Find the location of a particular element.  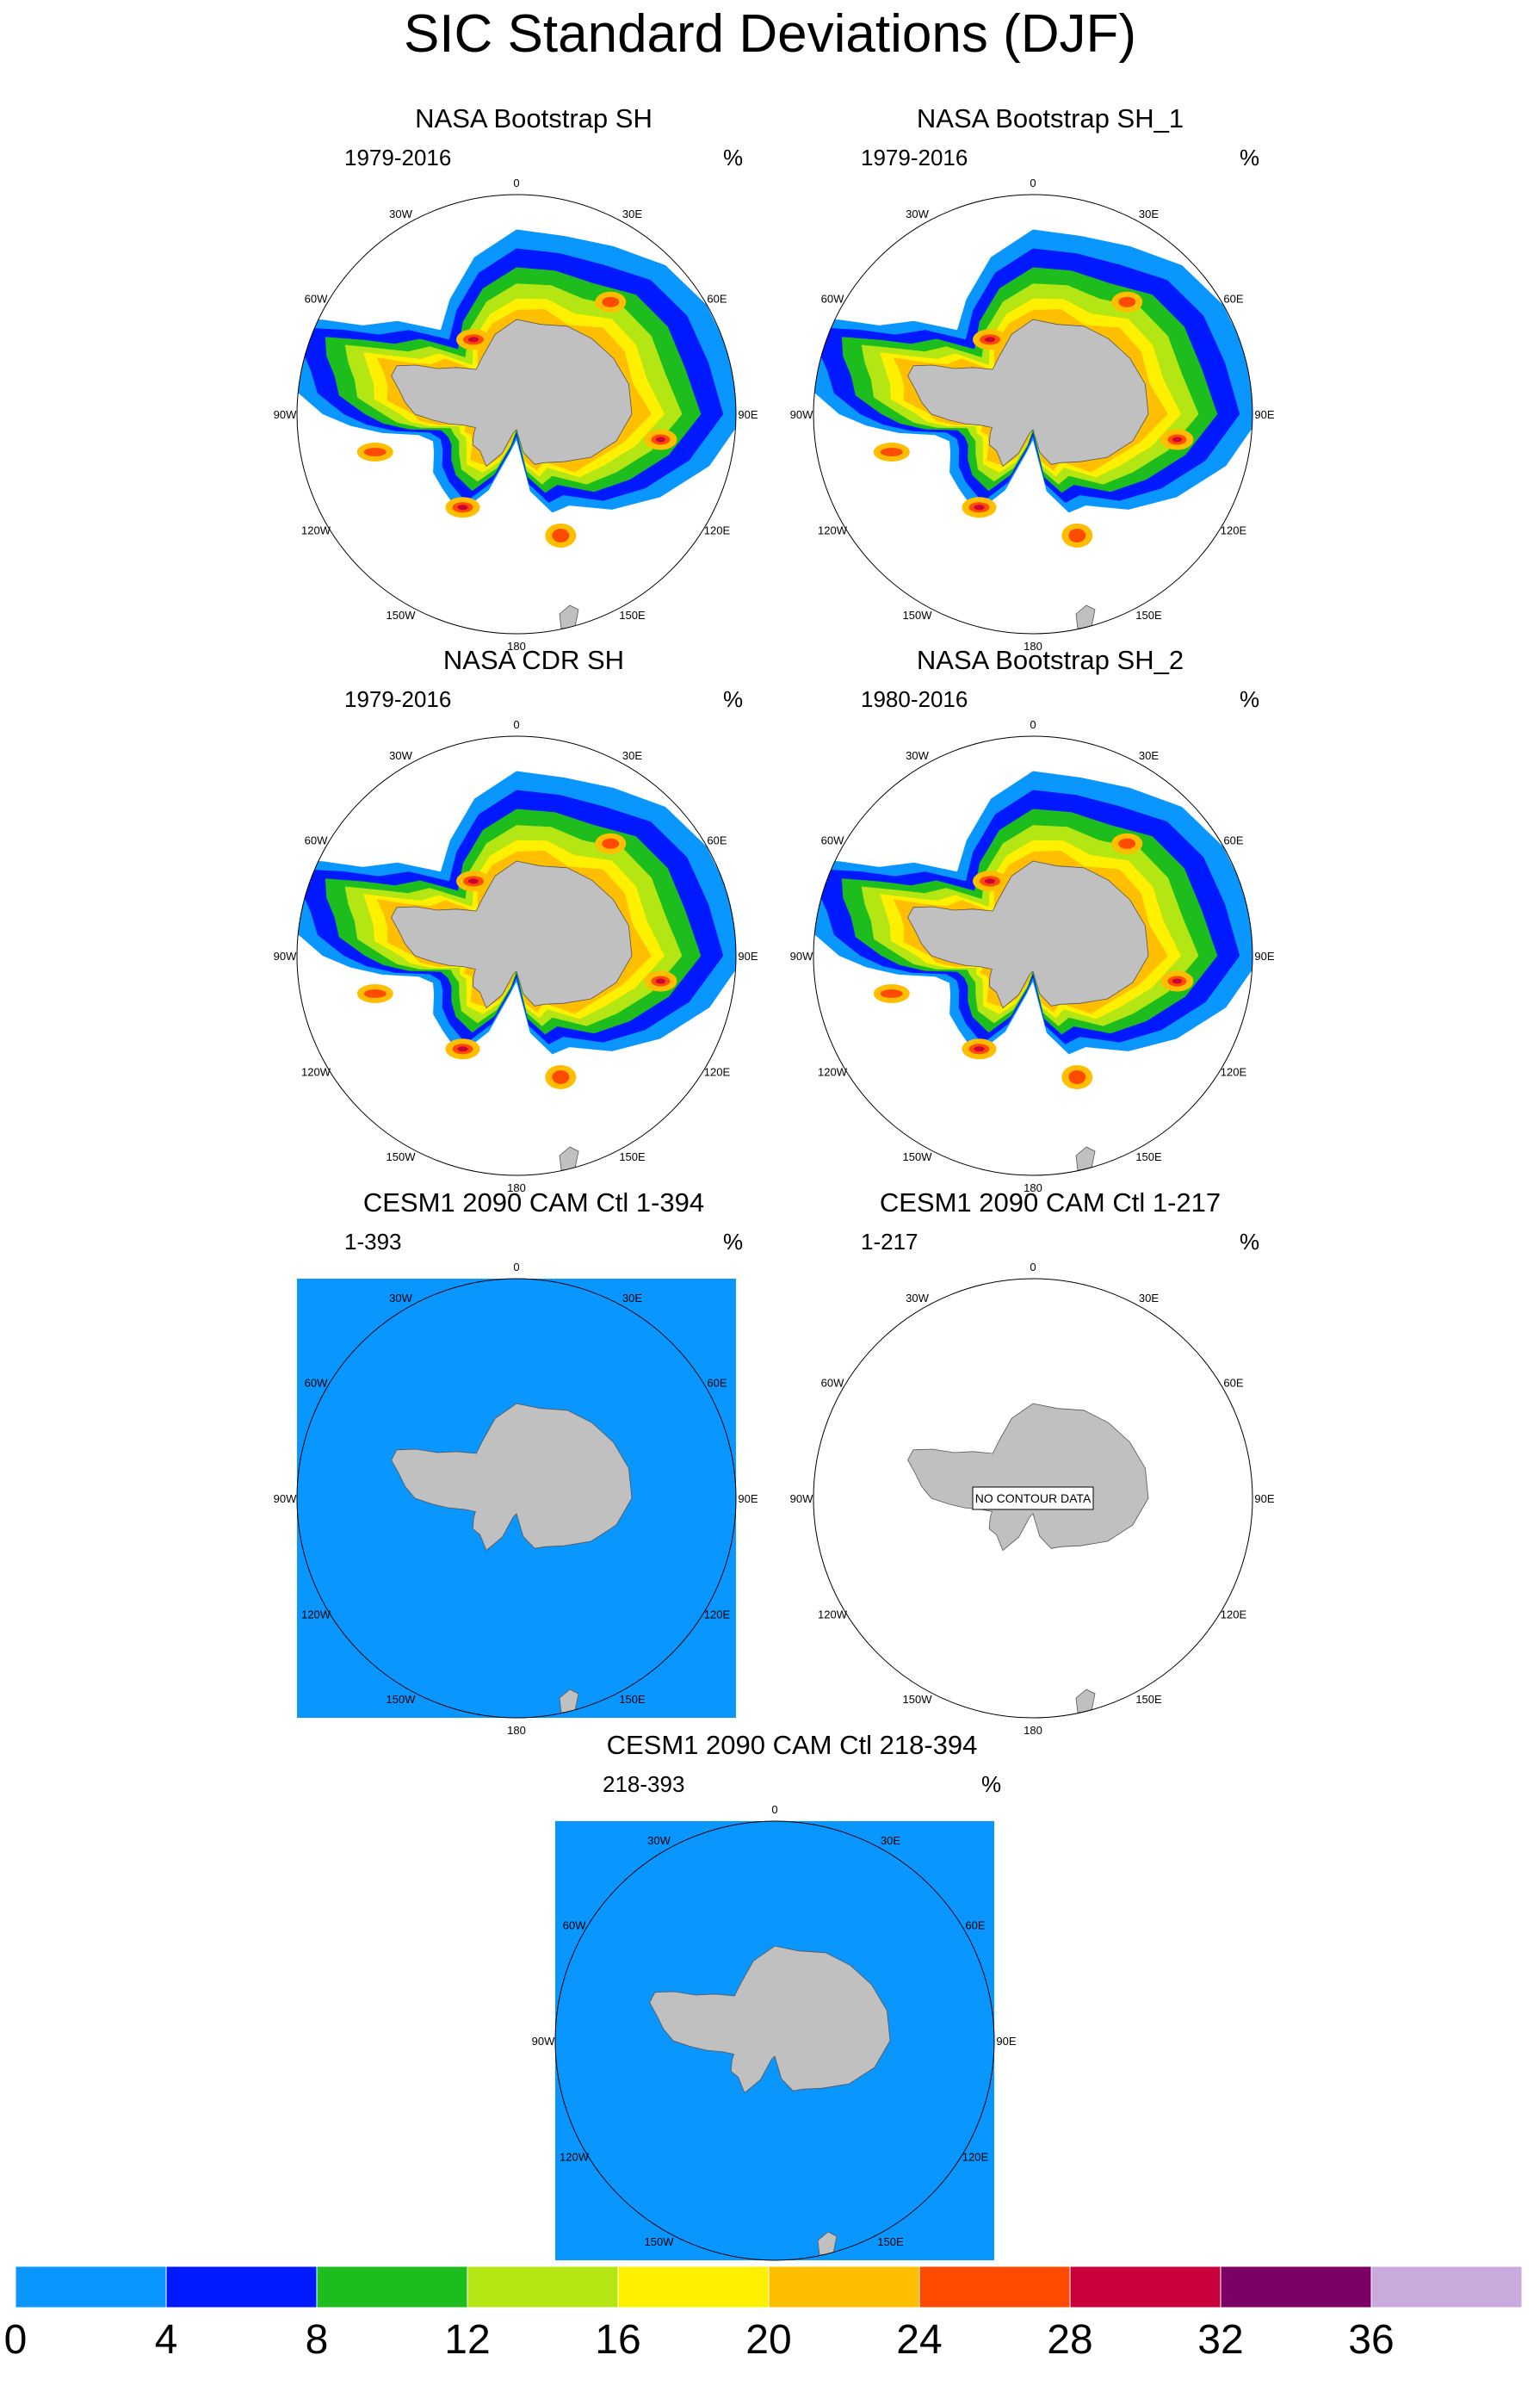

colorbar-tick-label: 36 is located at coordinates (1371, 2340).